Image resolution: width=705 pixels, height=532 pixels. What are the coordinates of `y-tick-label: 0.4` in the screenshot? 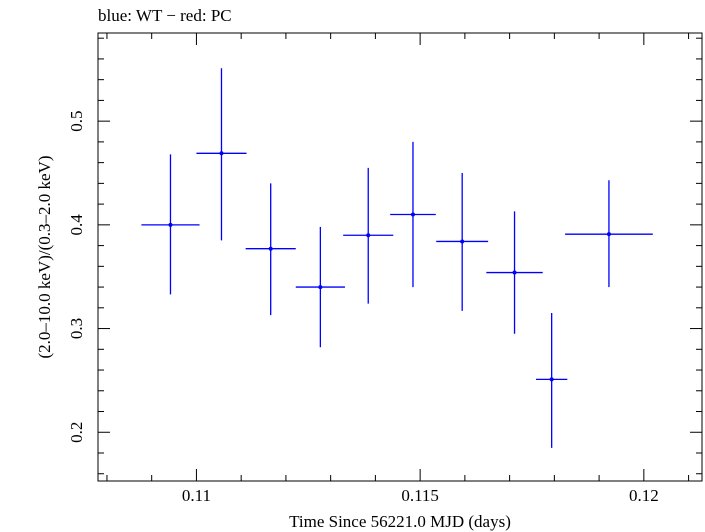 It's located at (76, 225).